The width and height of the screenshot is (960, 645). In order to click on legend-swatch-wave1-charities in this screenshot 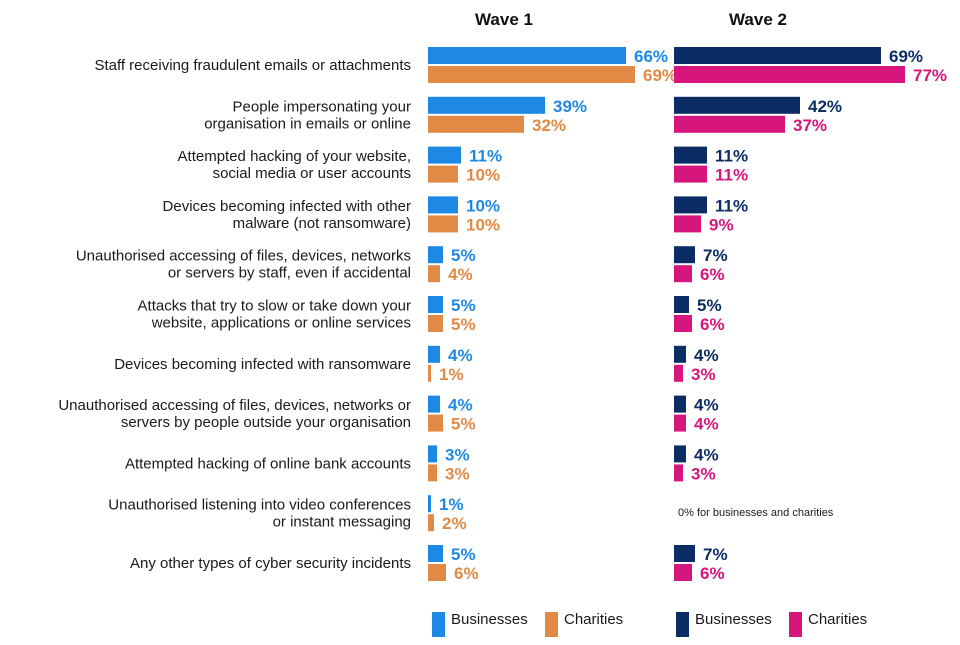, I will do `click(551, 624)`.